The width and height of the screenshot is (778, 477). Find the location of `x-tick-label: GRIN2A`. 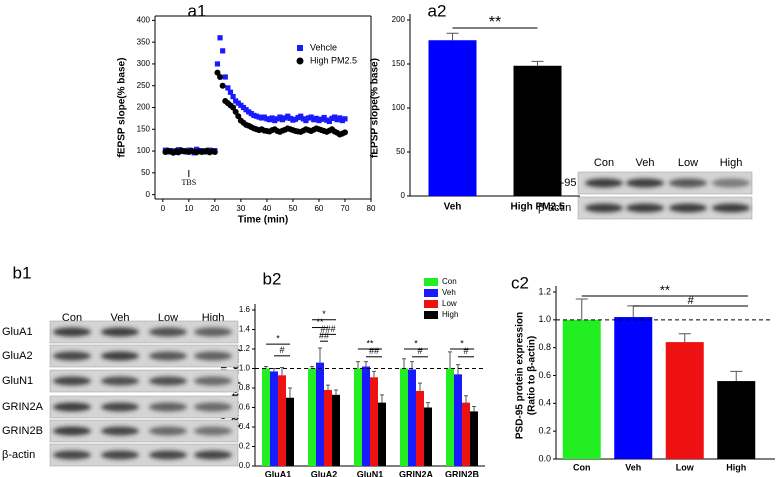

x-tick-label: GRIN2A is located at coordinates (416, 473).